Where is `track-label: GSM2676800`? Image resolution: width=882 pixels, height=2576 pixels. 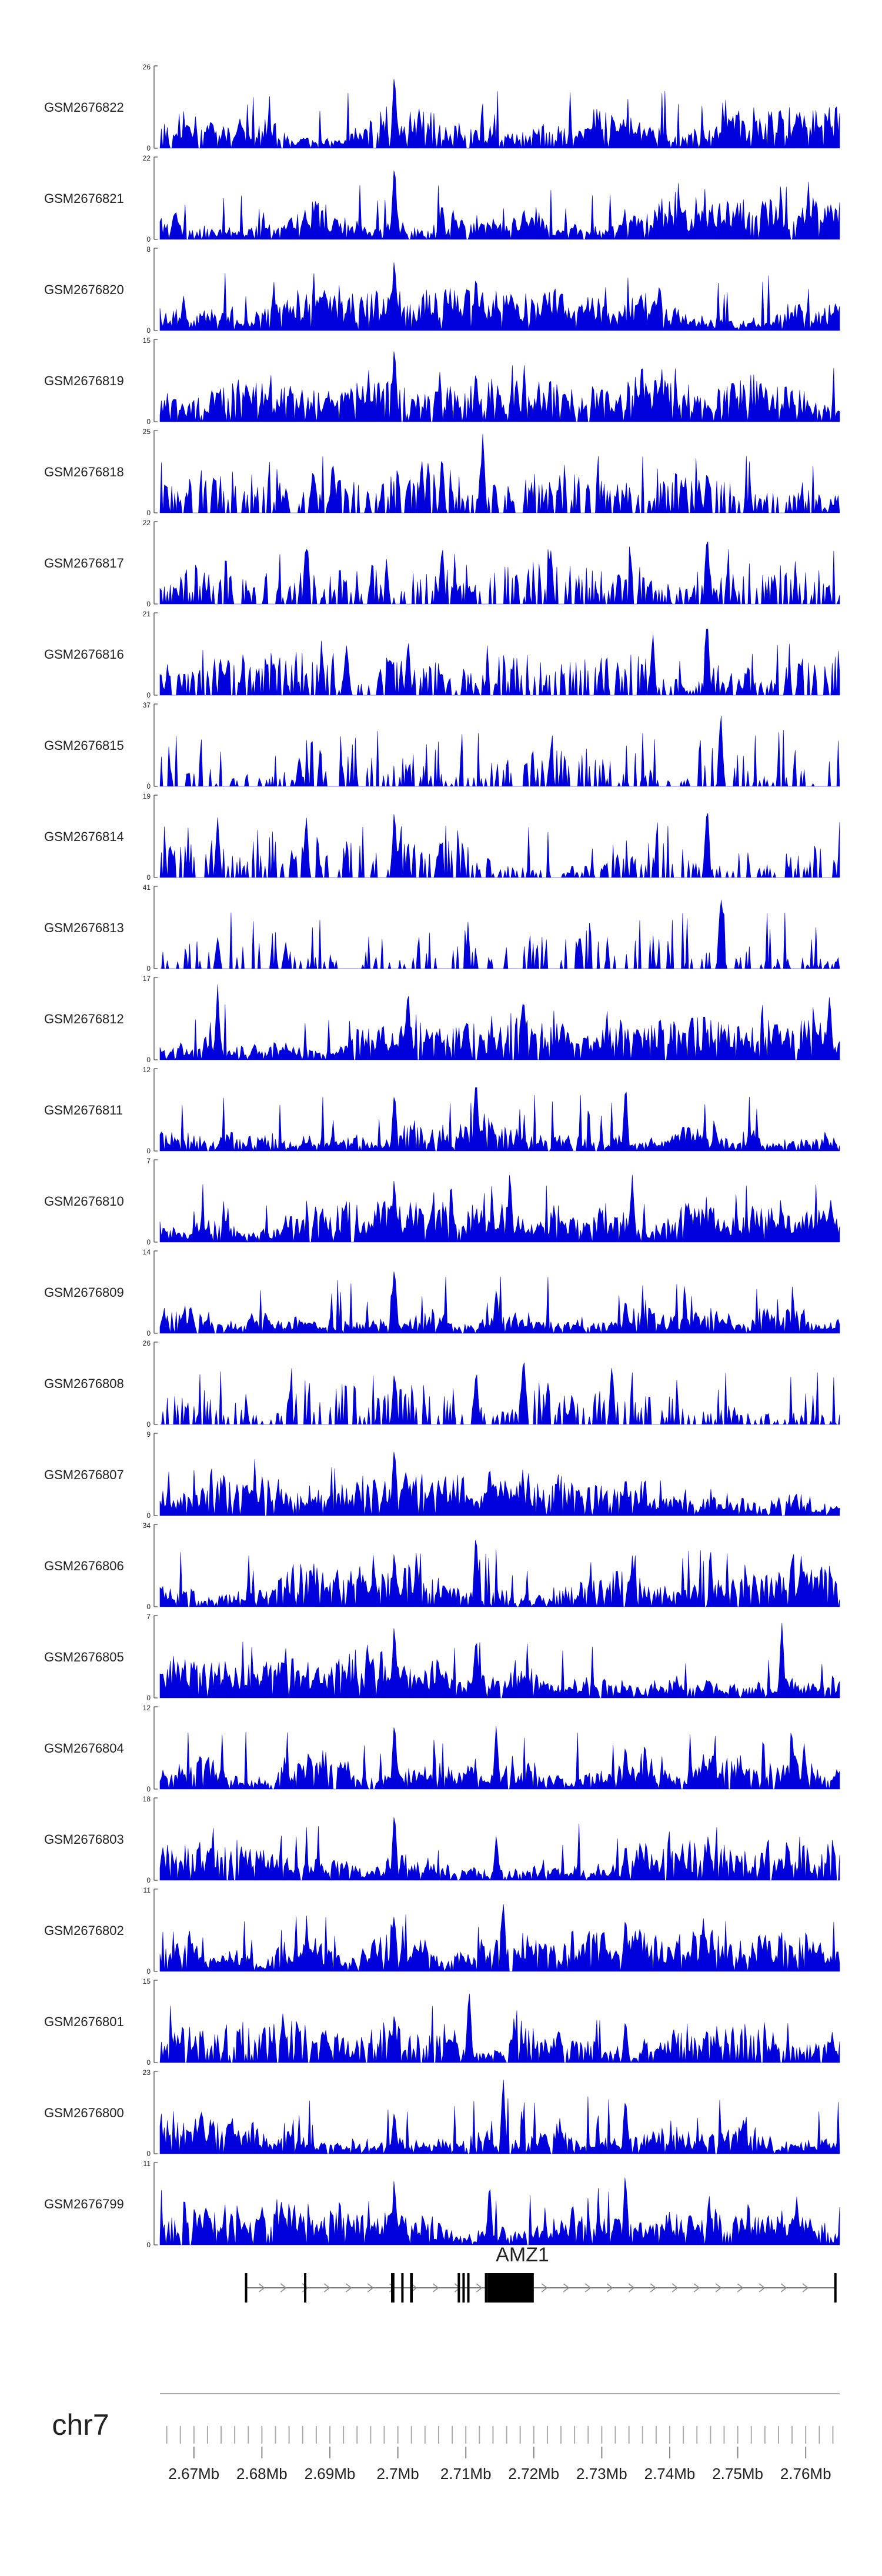 track-label: GSM2676800 is located at coordinates (84, 2112).